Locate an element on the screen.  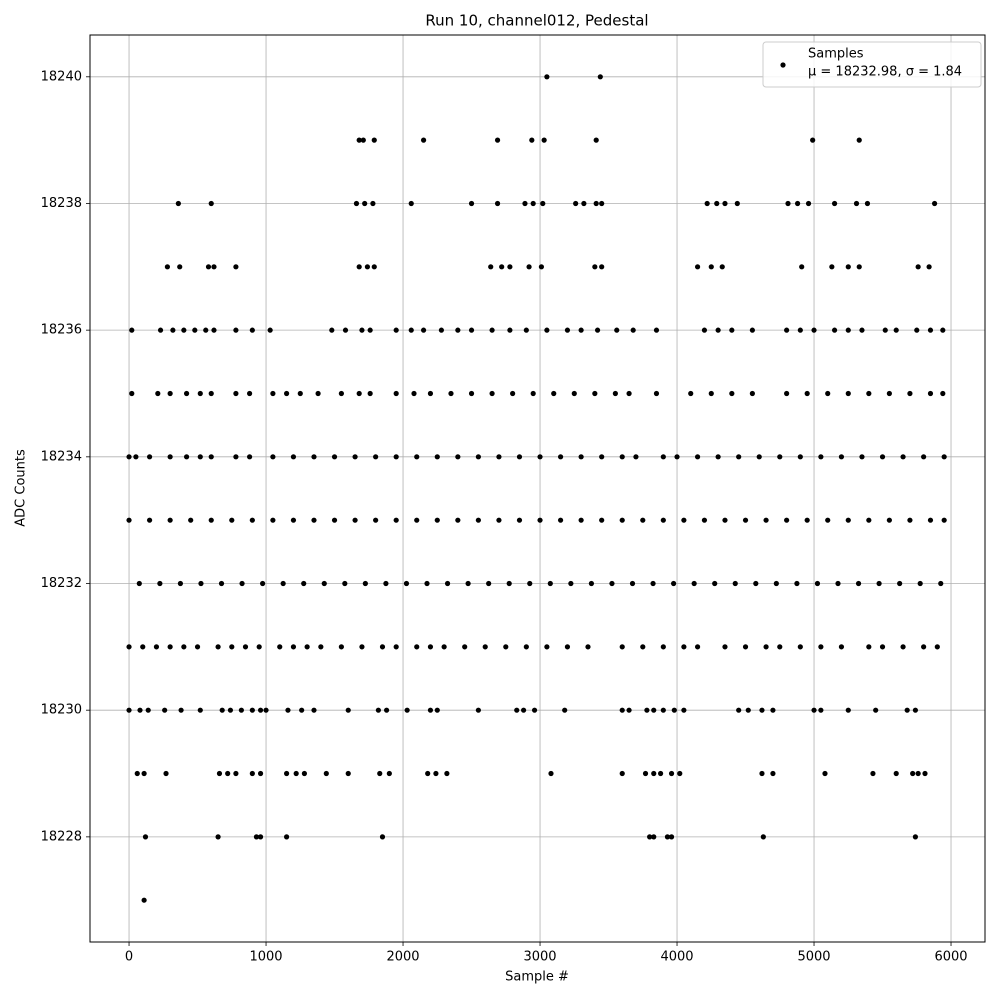
y-tick-label: 18236 is located at coordinates (61, 330).